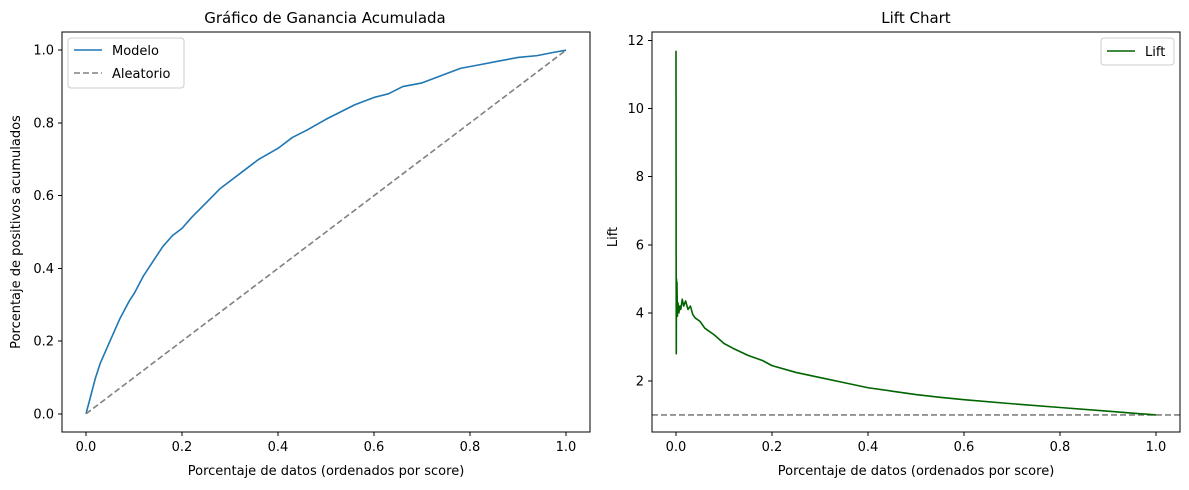 The height and width of the screenshot is (490, 1189). What do you see at coordinates (640, 177) in the screenshot?
I see `y-tick-label: 8` at bounding box center [640, 177].